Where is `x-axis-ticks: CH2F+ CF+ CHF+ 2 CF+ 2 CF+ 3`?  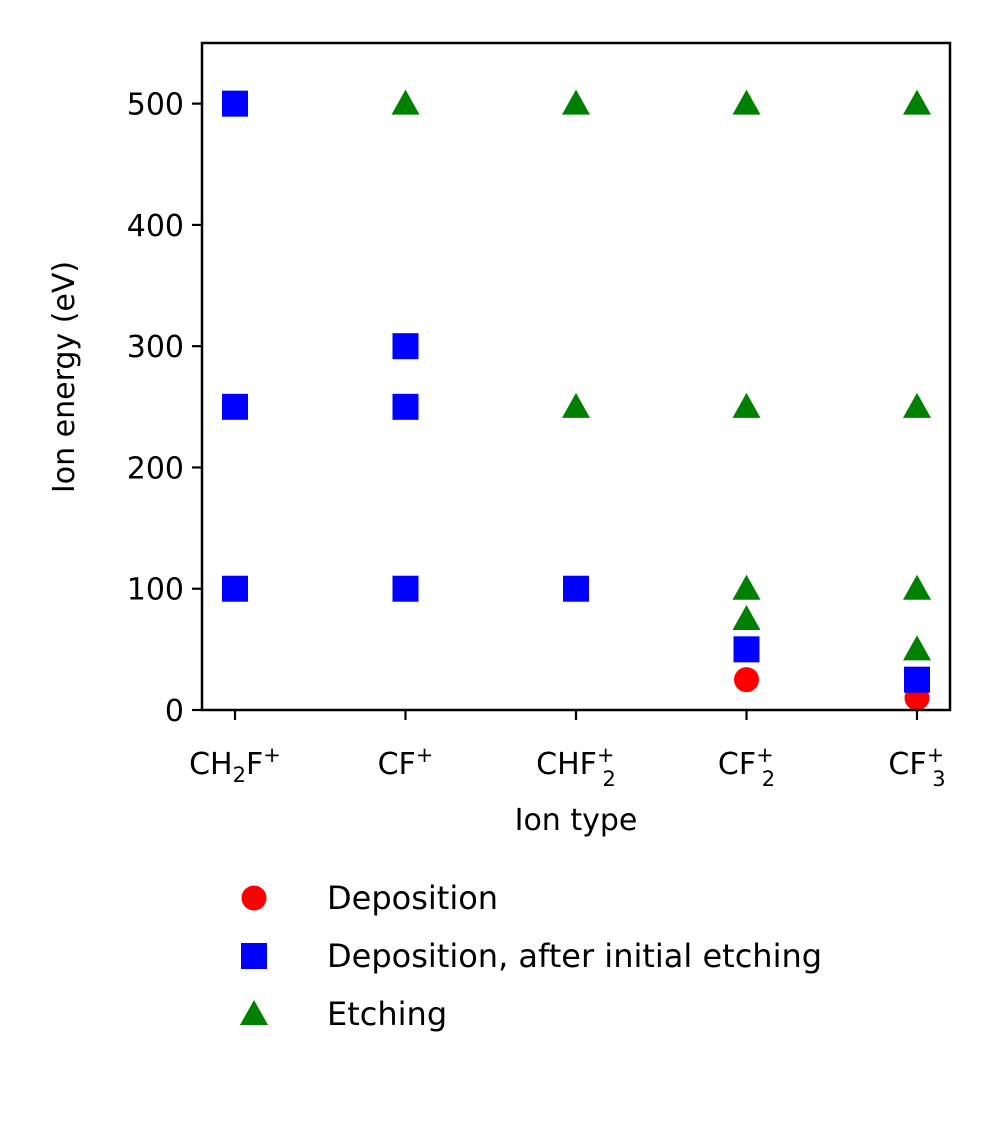
x-axis-ticks: CH2F+ CF+ CHF+ 2 CF+ 2 CF+ 3 is located at coordinates (567, 750).